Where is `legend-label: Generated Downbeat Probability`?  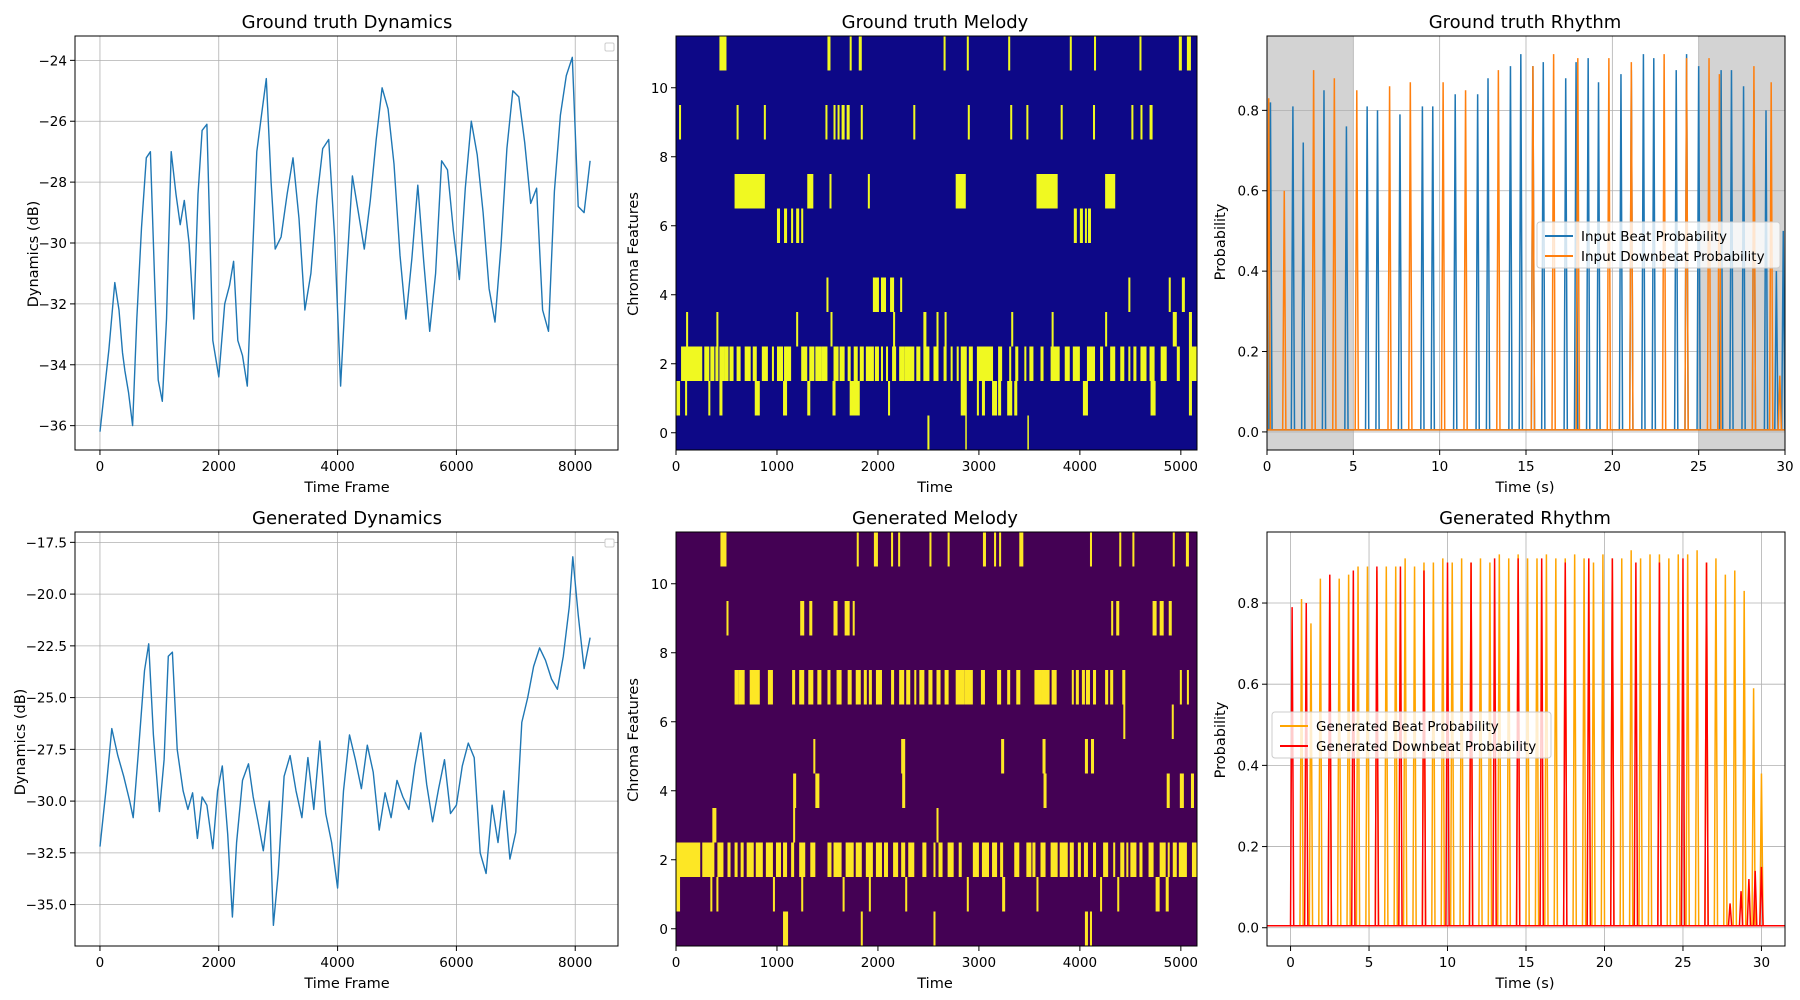
legend-label: Generated Downbeat Probability is located at coordinates (1426, 747).